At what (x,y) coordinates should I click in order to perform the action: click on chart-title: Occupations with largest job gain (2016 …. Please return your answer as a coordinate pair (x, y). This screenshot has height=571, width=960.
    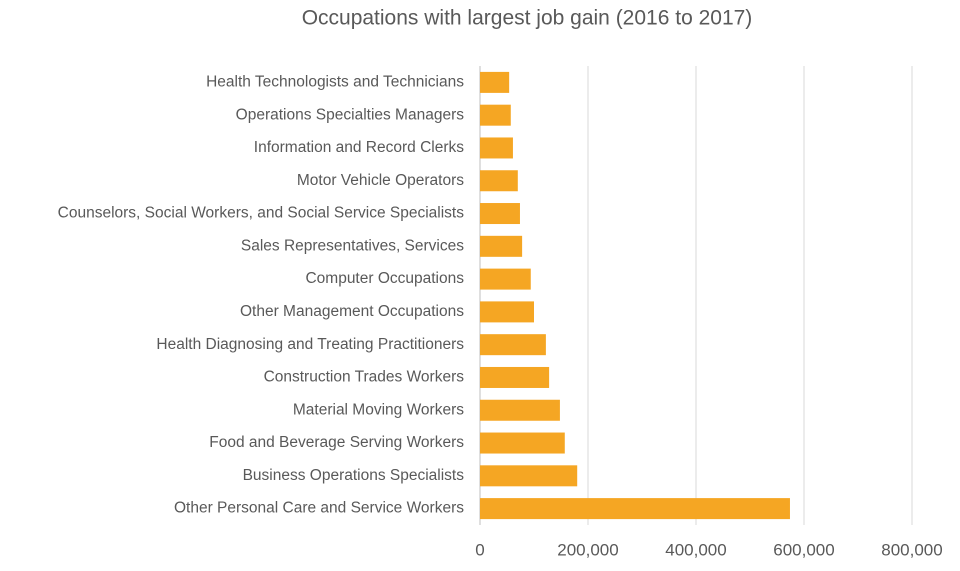
    Looking at the image, I should click on (527, 18).